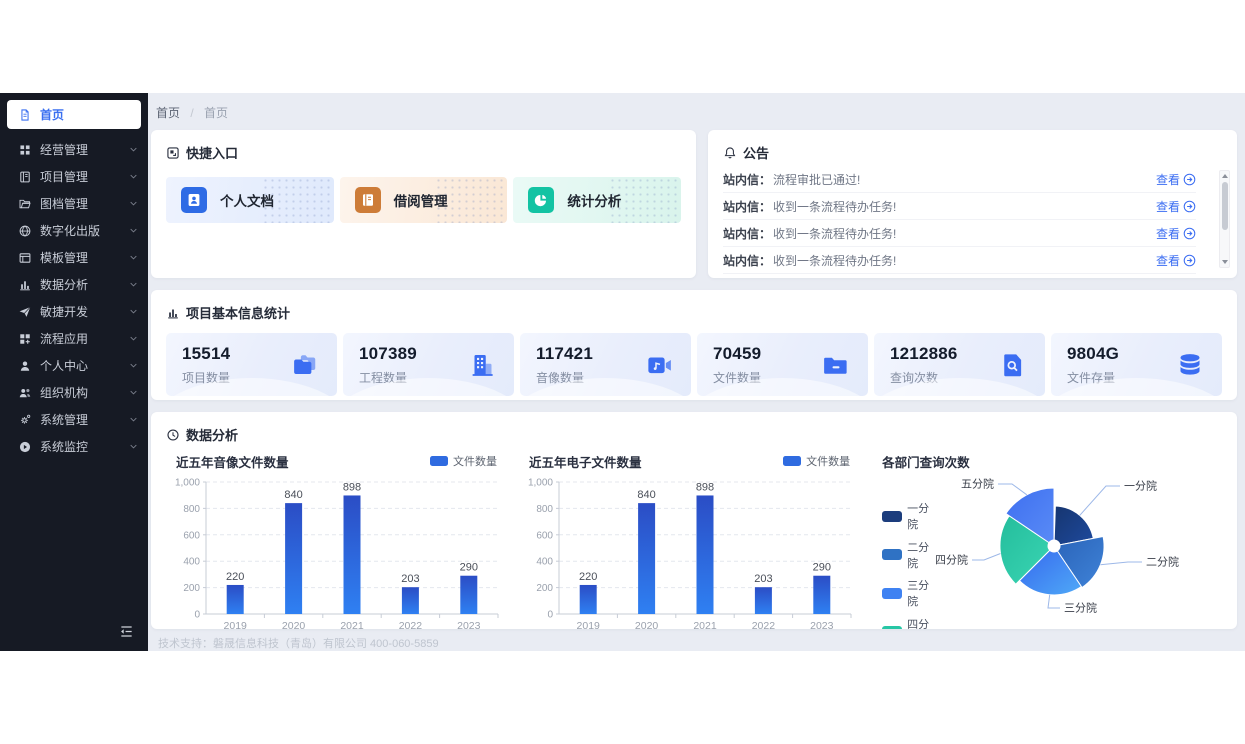 This screenshot has width=1245, height=744. I want to click on stat-tile-查询次数: 1212886 查询次数, so click(959, 364).